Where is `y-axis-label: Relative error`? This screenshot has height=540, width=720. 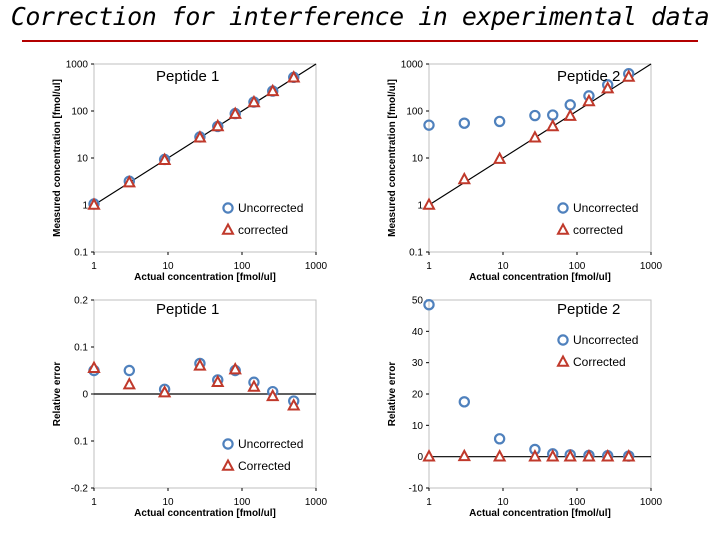 y-axis-label: Relative error is located at coordinates (57, 394).